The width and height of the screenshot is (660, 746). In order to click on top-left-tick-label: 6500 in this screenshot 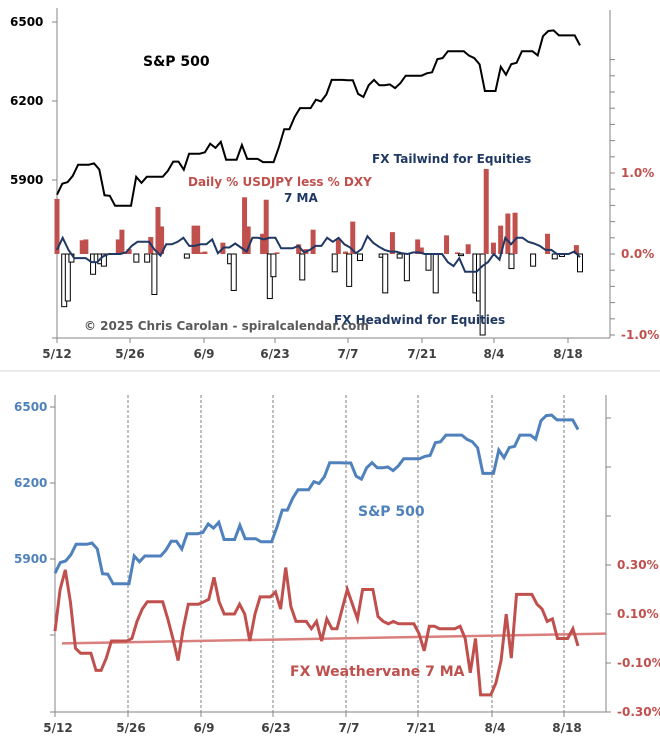, I will do `click(26, 22)`.